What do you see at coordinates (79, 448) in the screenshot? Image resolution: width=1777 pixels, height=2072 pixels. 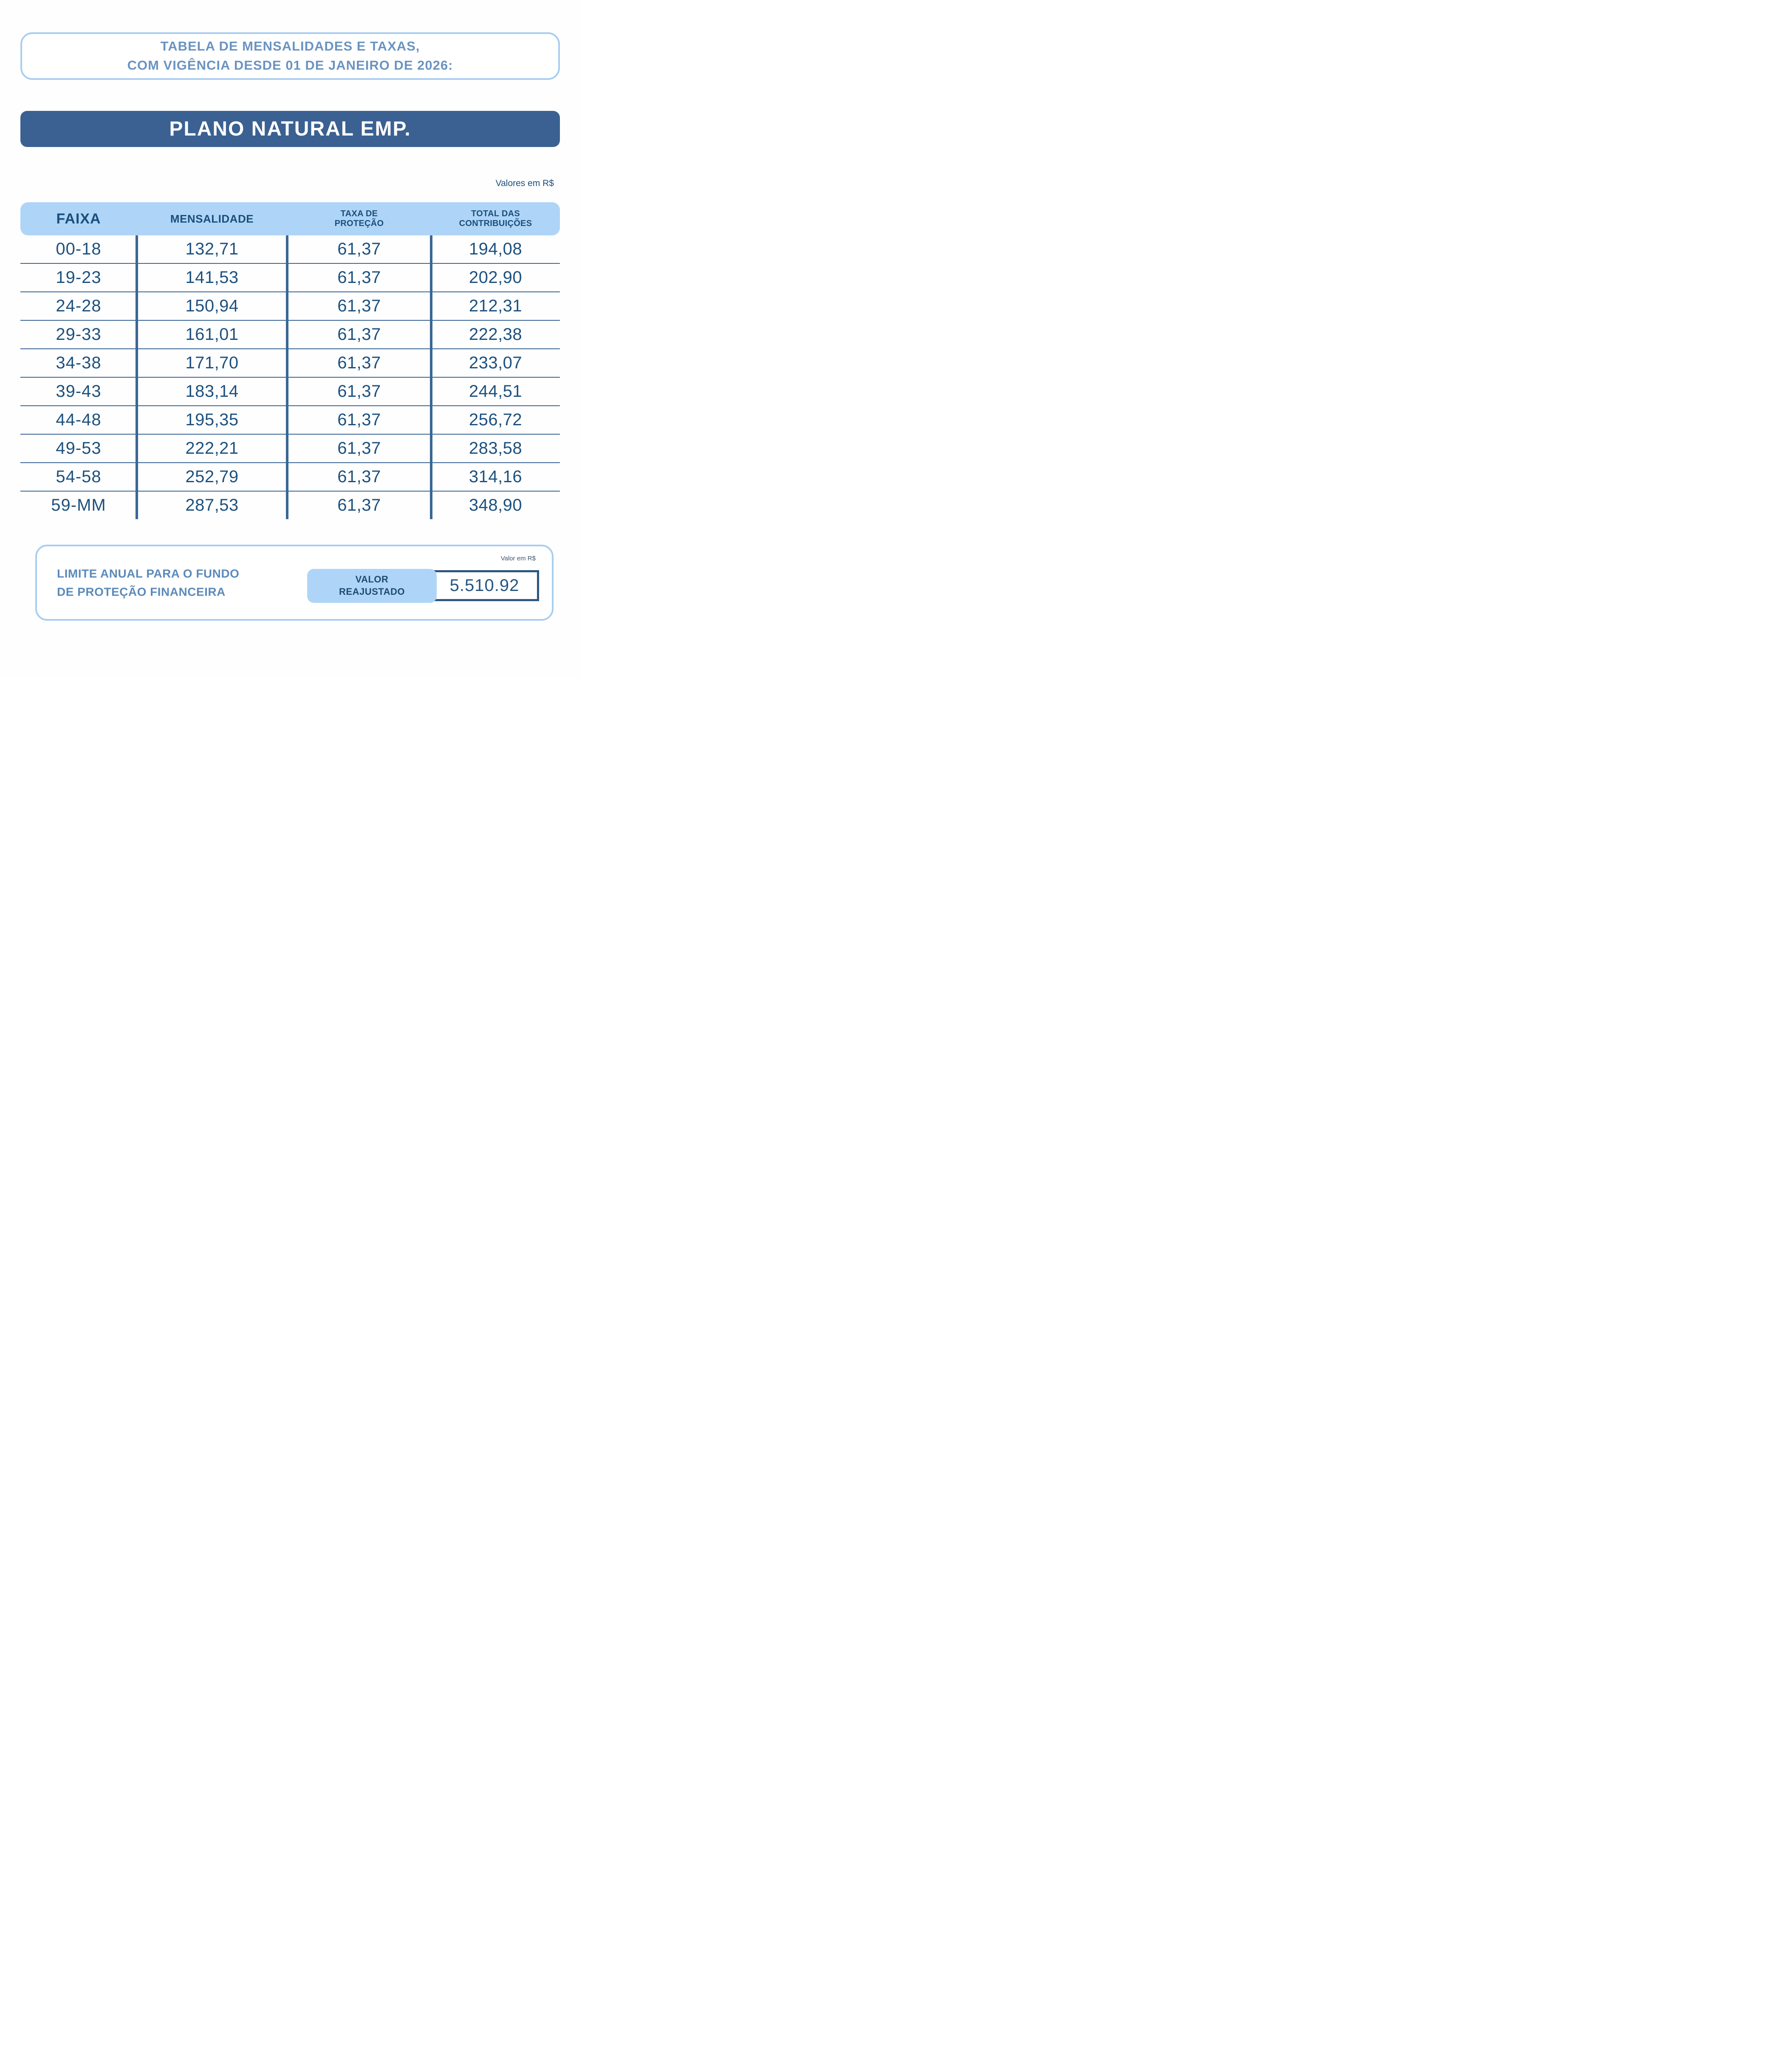 I see `table-cell-faixa: 49-53` at bounding box center [79, 448].